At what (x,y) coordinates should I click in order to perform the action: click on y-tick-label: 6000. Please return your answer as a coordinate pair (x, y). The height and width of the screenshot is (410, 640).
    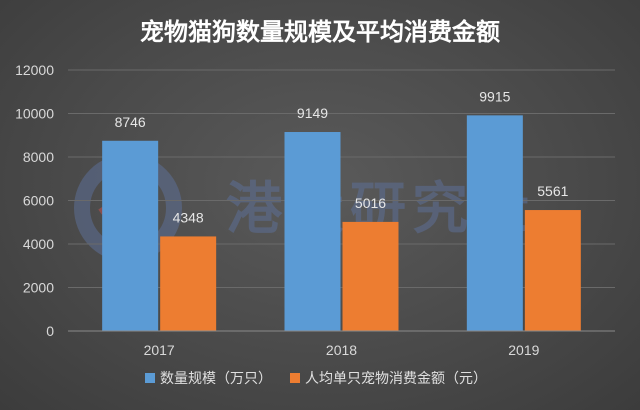
    Looking at the image, I should click on (38, 201).